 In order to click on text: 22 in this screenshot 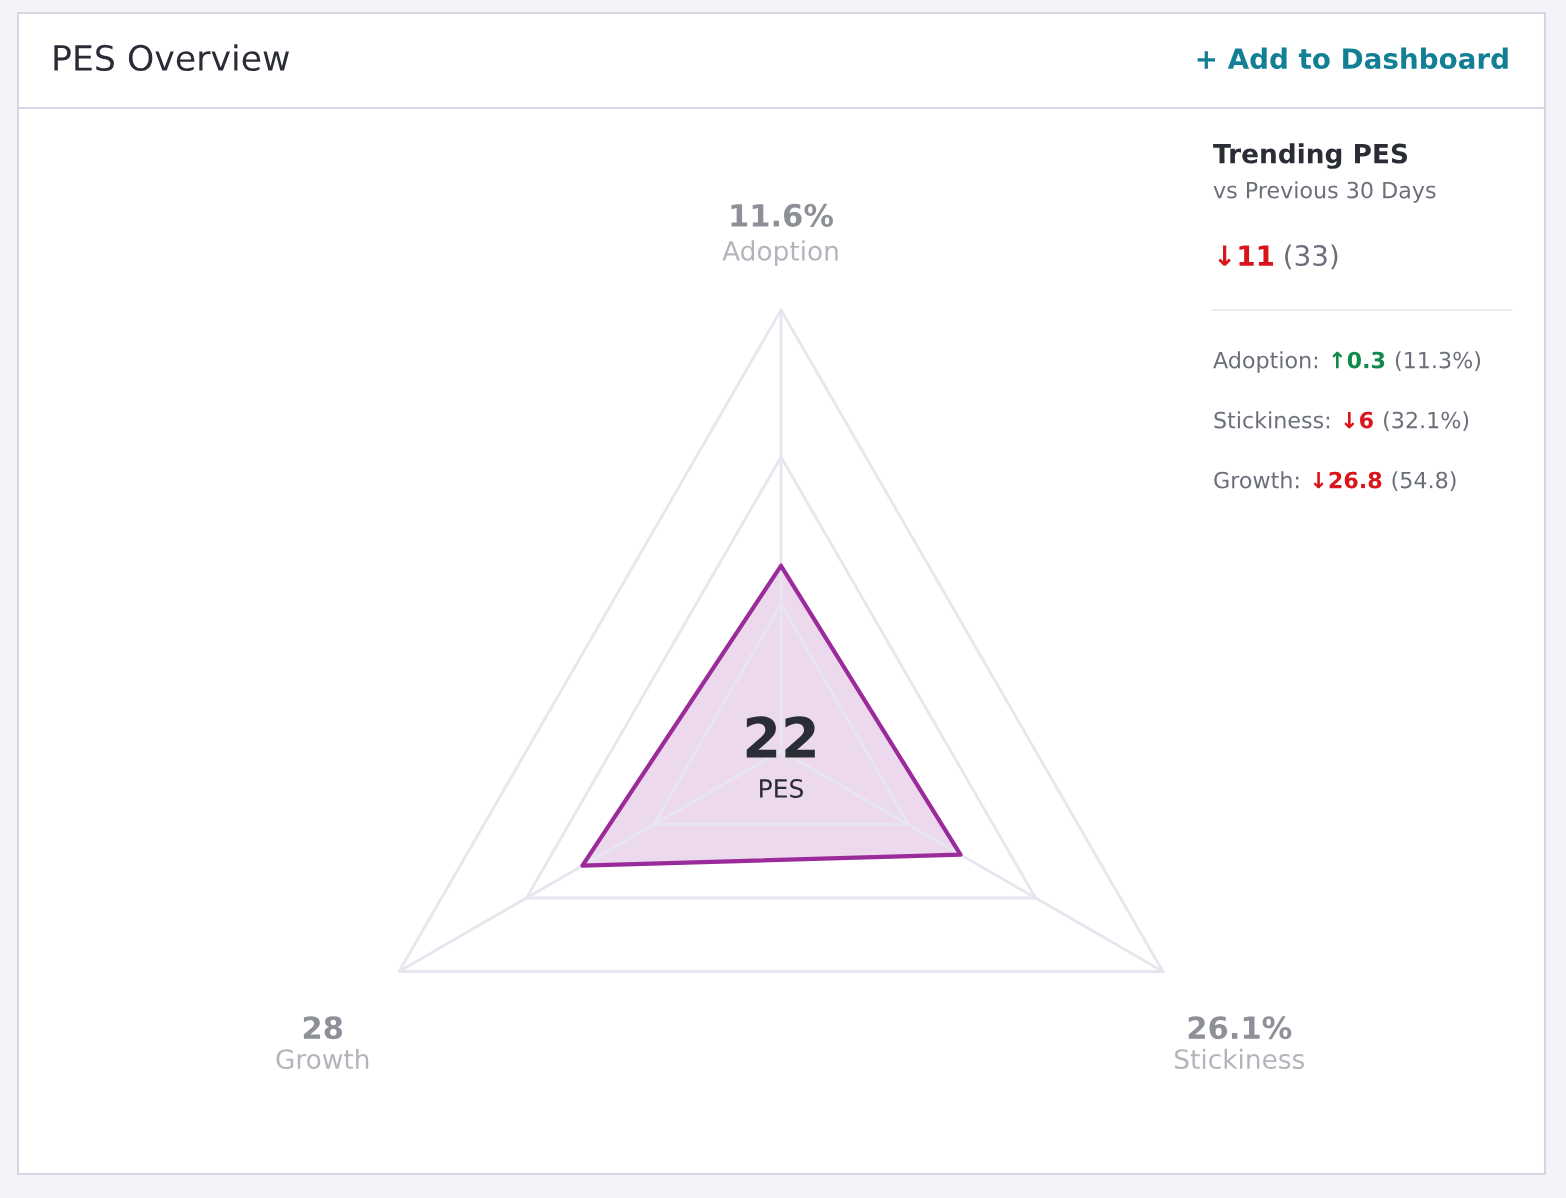, I will do `click(780, 737)`.